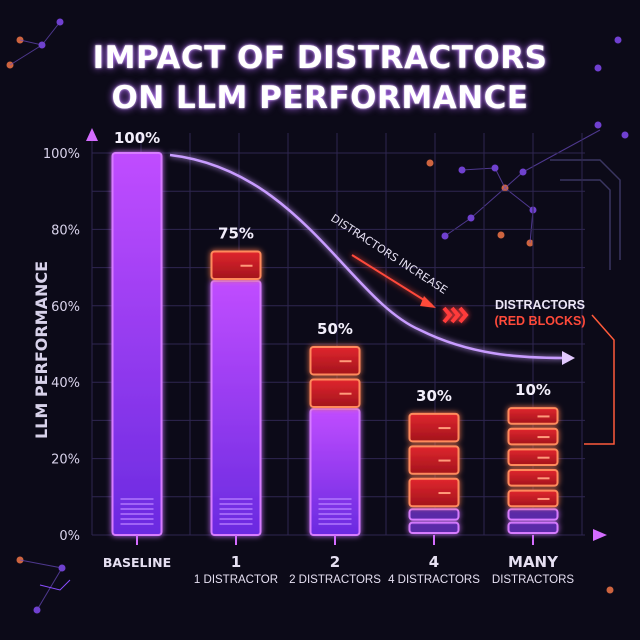 Image resolution: width=640 pixels, height=640 pixels. I want to click on chevrons-icon, so click(455, 315).